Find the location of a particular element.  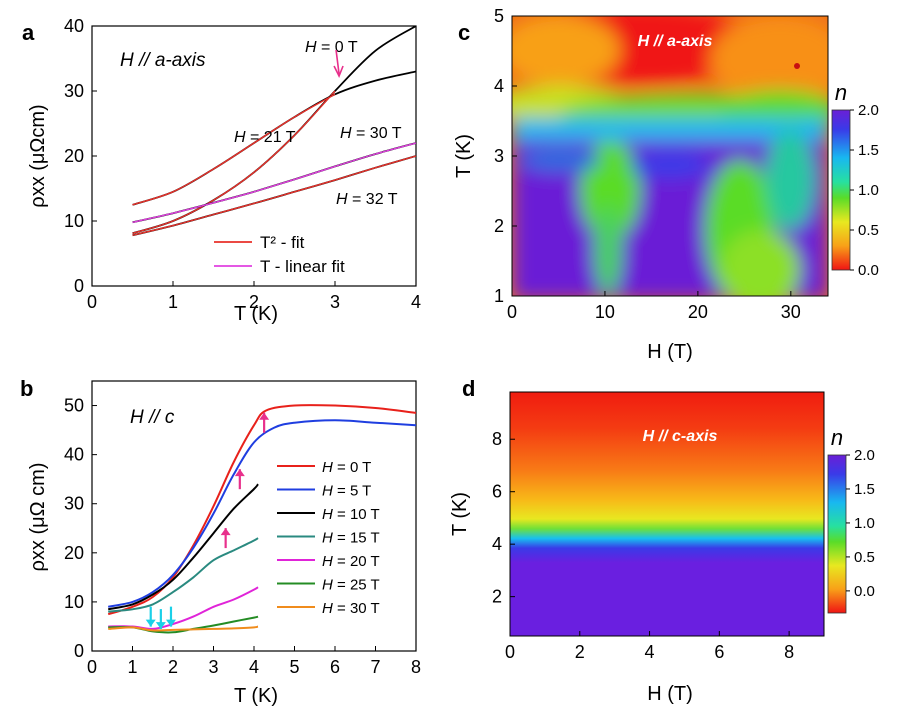

panel-c-xtick-label: 10 is located at coordinates (605, 312).